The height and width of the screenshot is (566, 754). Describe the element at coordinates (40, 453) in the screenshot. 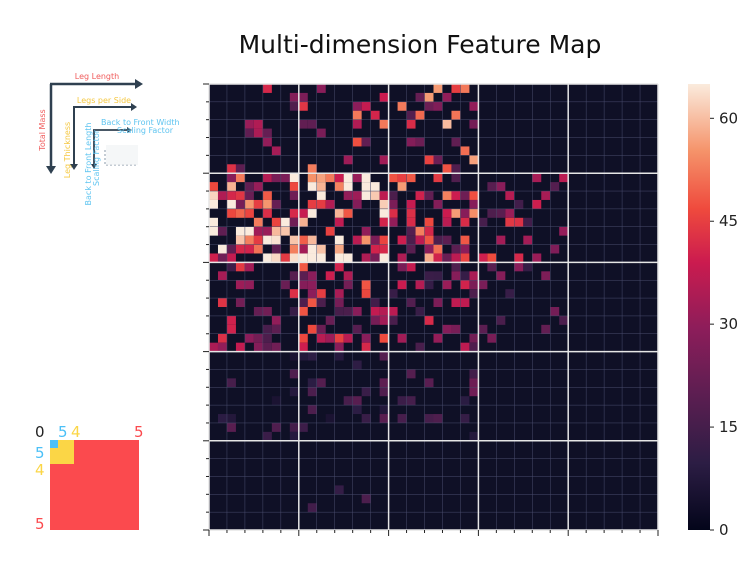

I see `level-legend-left-label-0: 5` at that location.